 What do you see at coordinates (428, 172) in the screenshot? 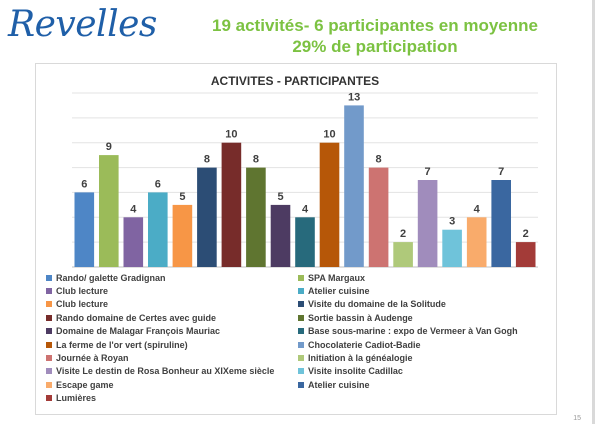
I see `data-label-15: 7` at bounding box center [428, 172].